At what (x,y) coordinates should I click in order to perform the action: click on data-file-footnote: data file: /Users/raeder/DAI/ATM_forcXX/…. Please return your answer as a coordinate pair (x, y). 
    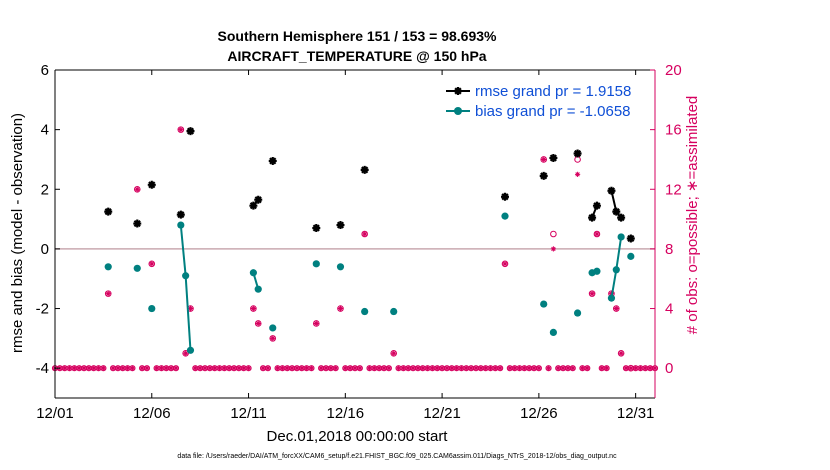
    Looking at the image, I should click on (397, 456).